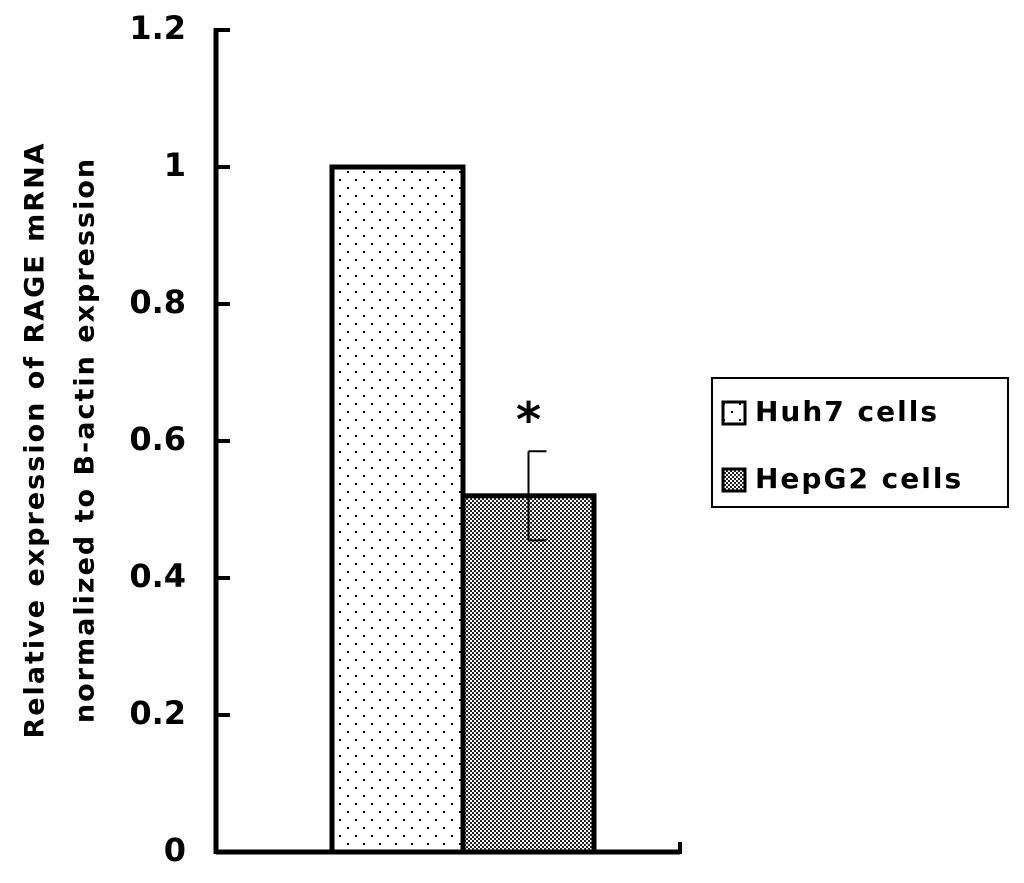  What do you see at coordinates (528, 420) in the screenshot?
I see `annotation: *` at bounding box center [528, 420].